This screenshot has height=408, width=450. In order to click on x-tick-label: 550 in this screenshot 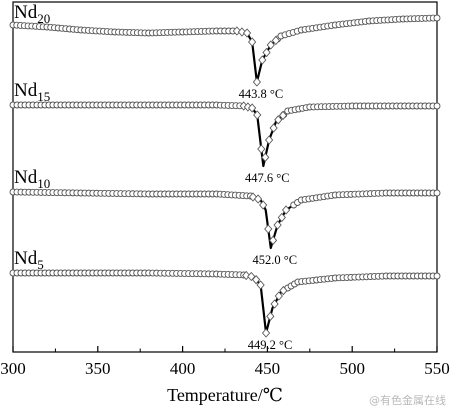, I will do `click(437, 368)`.